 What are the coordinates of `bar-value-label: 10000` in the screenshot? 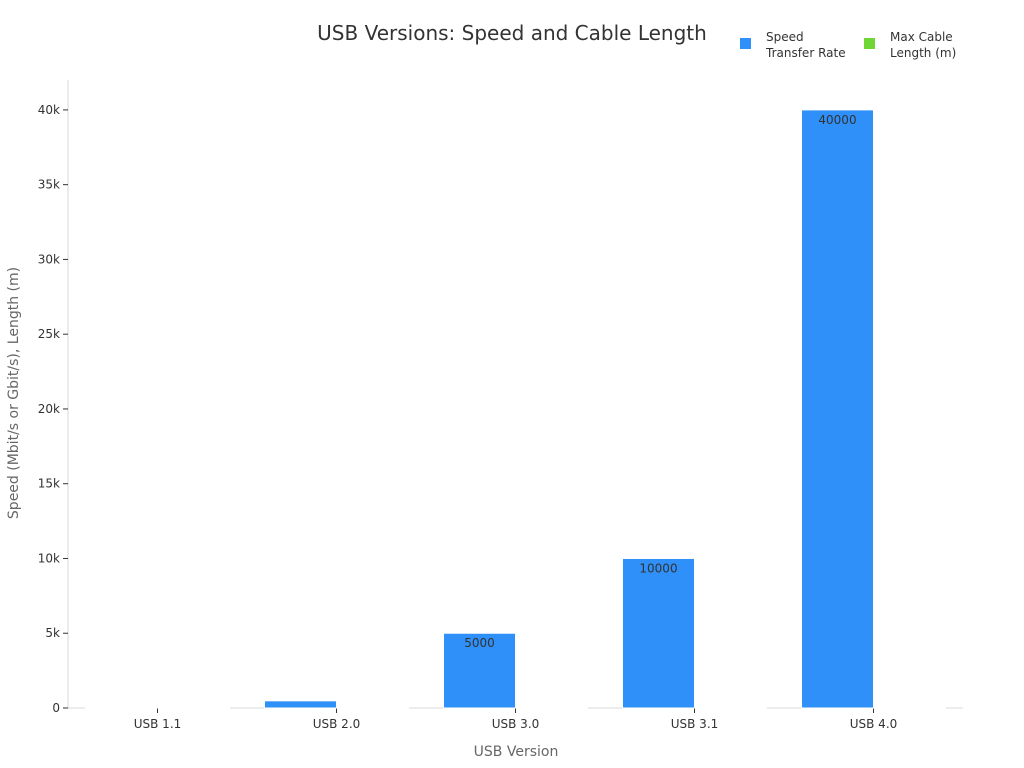 It's located at (658, 568).